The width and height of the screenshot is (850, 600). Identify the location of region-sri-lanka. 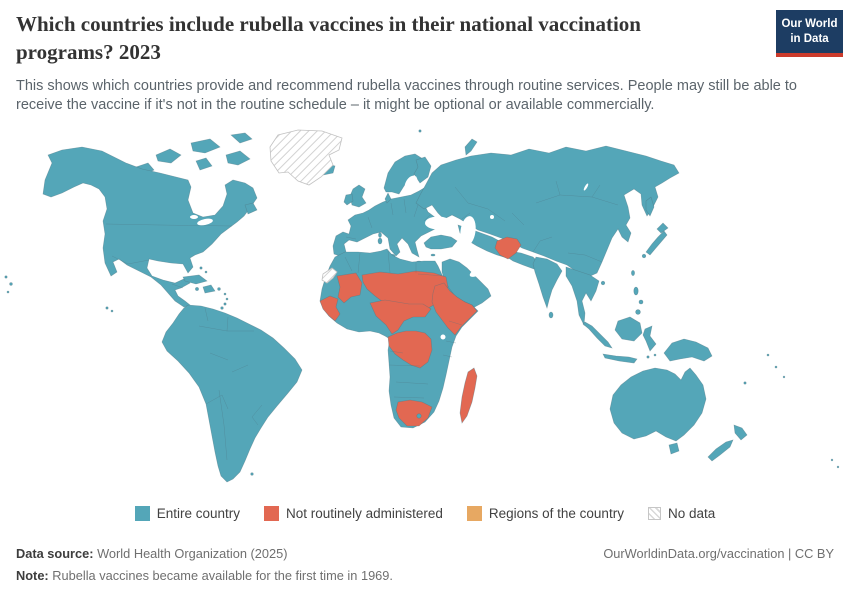
(551, 315).